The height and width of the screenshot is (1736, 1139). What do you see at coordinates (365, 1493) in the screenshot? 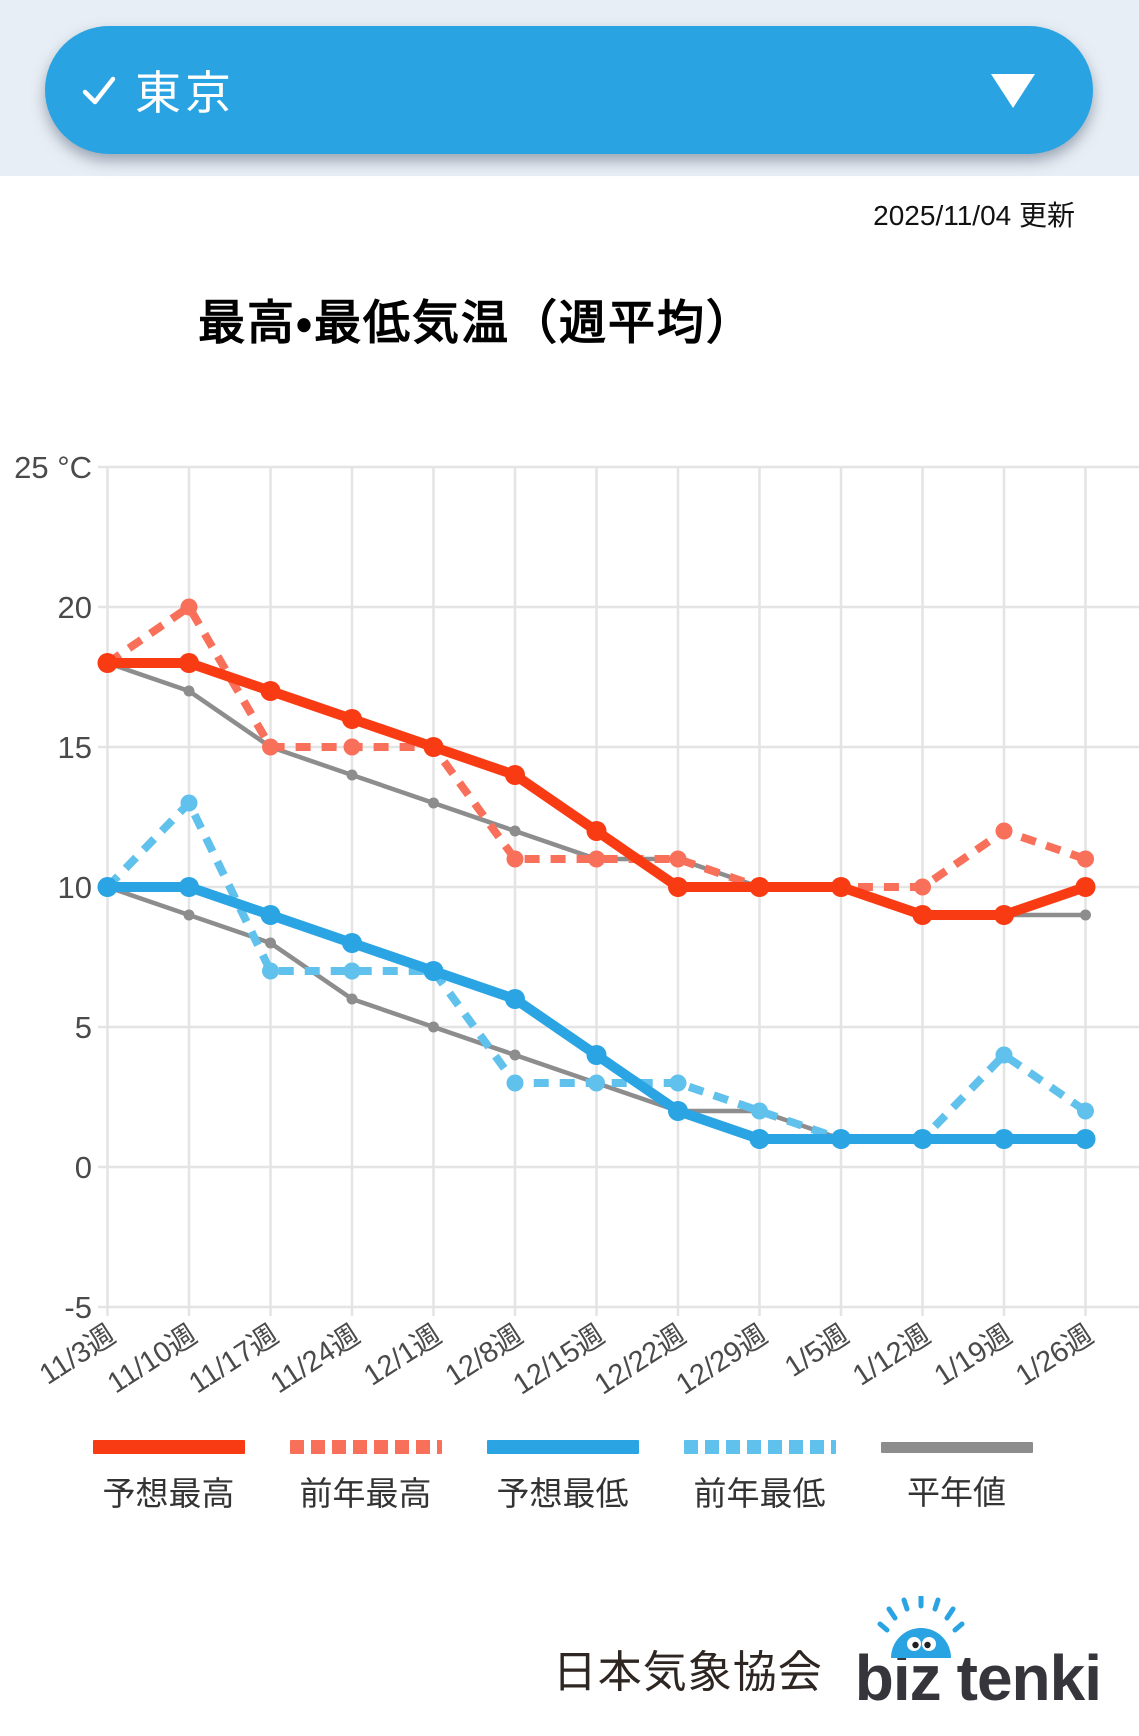
I see `legend-label: 前年最高` at bounding box center [365, 1493].